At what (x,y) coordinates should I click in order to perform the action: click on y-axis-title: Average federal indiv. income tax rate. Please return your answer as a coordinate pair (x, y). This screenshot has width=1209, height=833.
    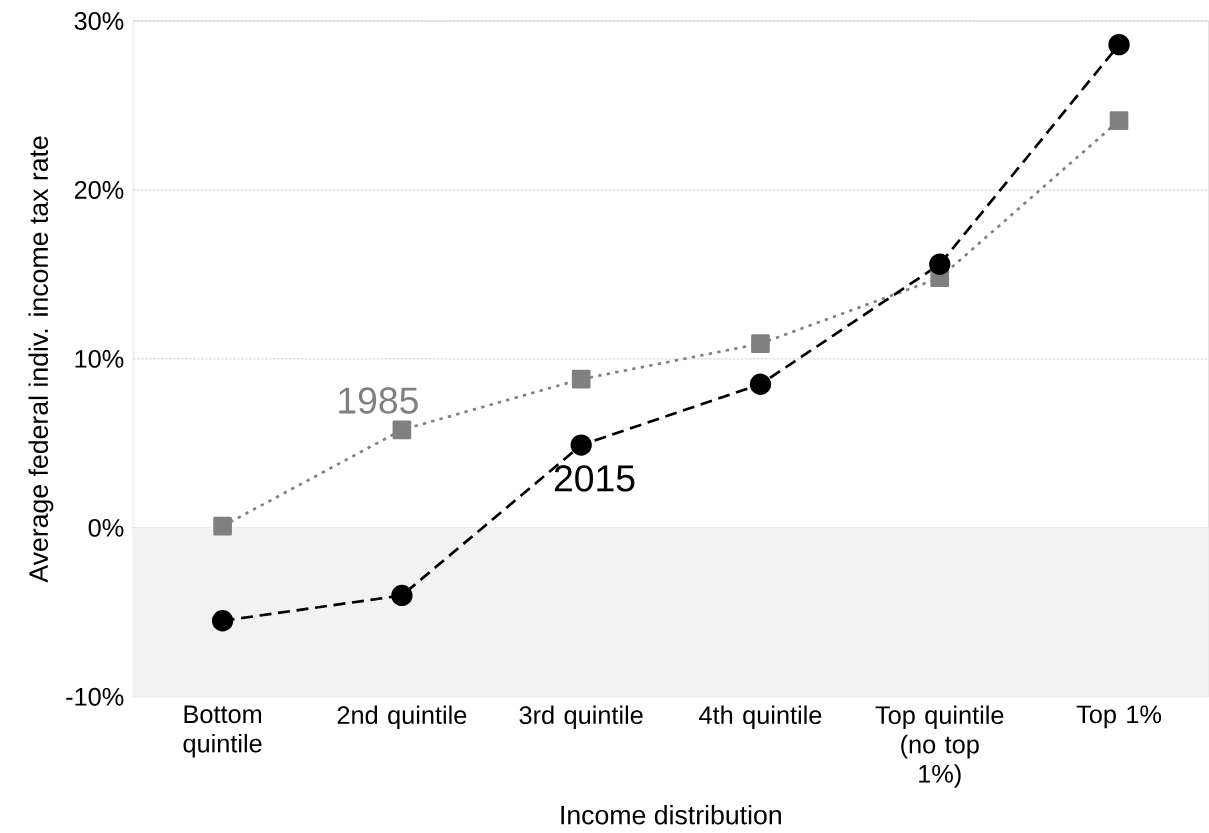
    Looking at the image, I should click on (41, 359).